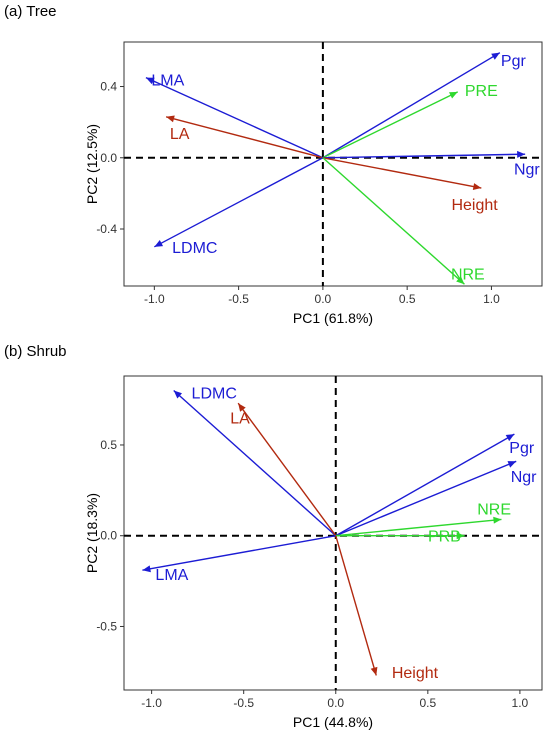  What do you see at coordinates (108, 87) in the screenshot?
I see `y-tick-label: 0.4` at bounding box center [108, 87].